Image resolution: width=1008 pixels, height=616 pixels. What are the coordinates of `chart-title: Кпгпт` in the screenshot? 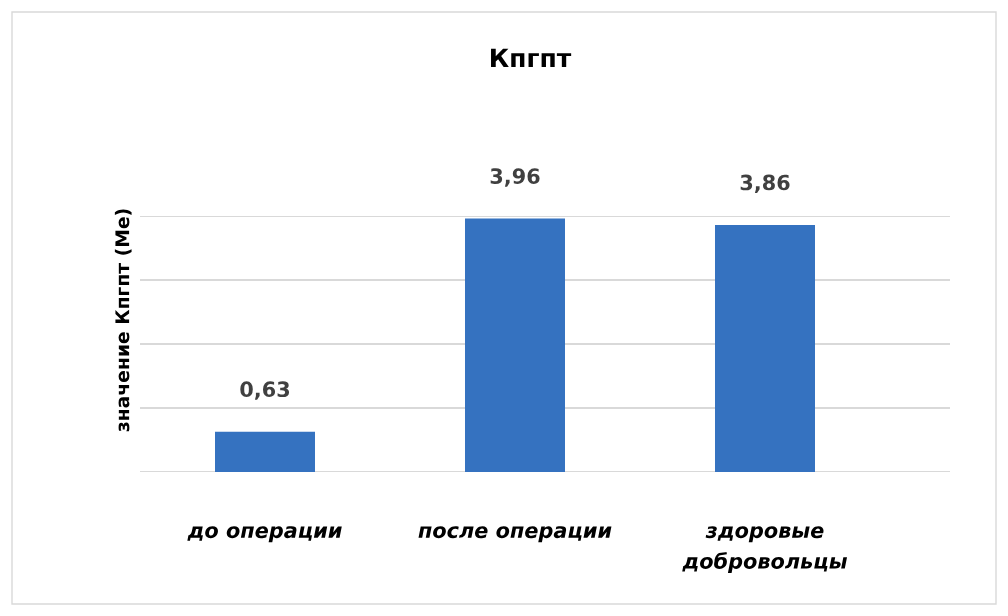 It's located at (531, 57).